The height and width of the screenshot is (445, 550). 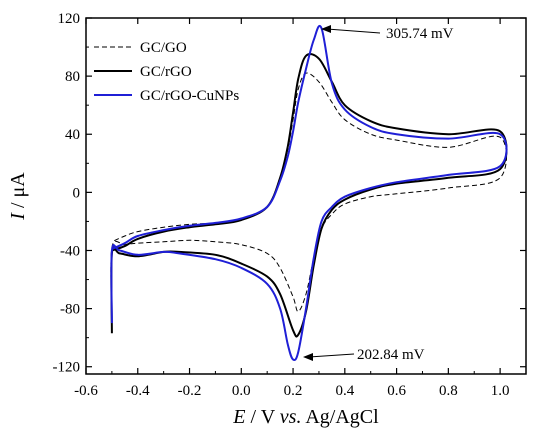 What do you see at coordinates (293, 391) in the screenshot?
I see `x-tick-label: 0.2` at bounding box center [293, 391].